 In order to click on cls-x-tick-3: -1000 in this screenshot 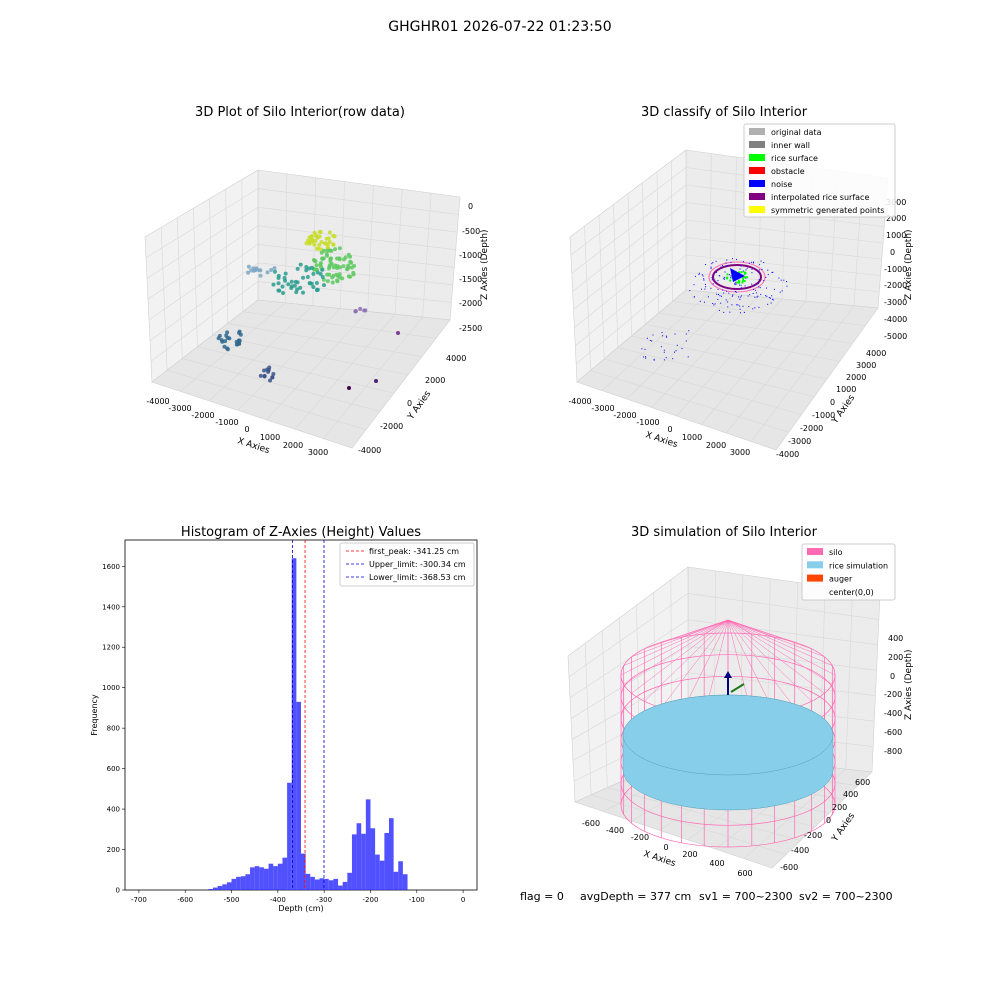, I will do `click(647, 422)`.